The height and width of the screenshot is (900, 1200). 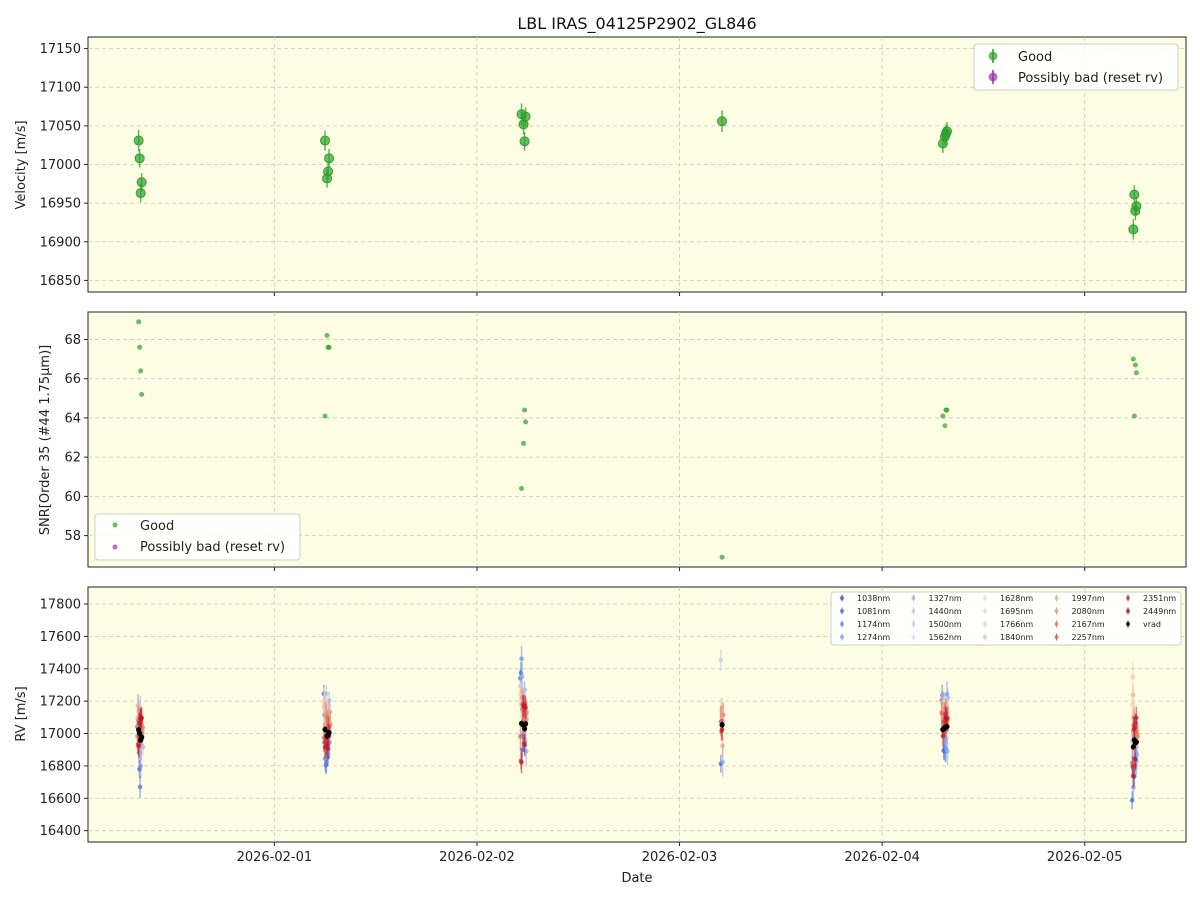 I want to click on rv-y-ticks: 16400 16600 16800 17000 17200 17400 17600 17800, so click(x=64, y=718).